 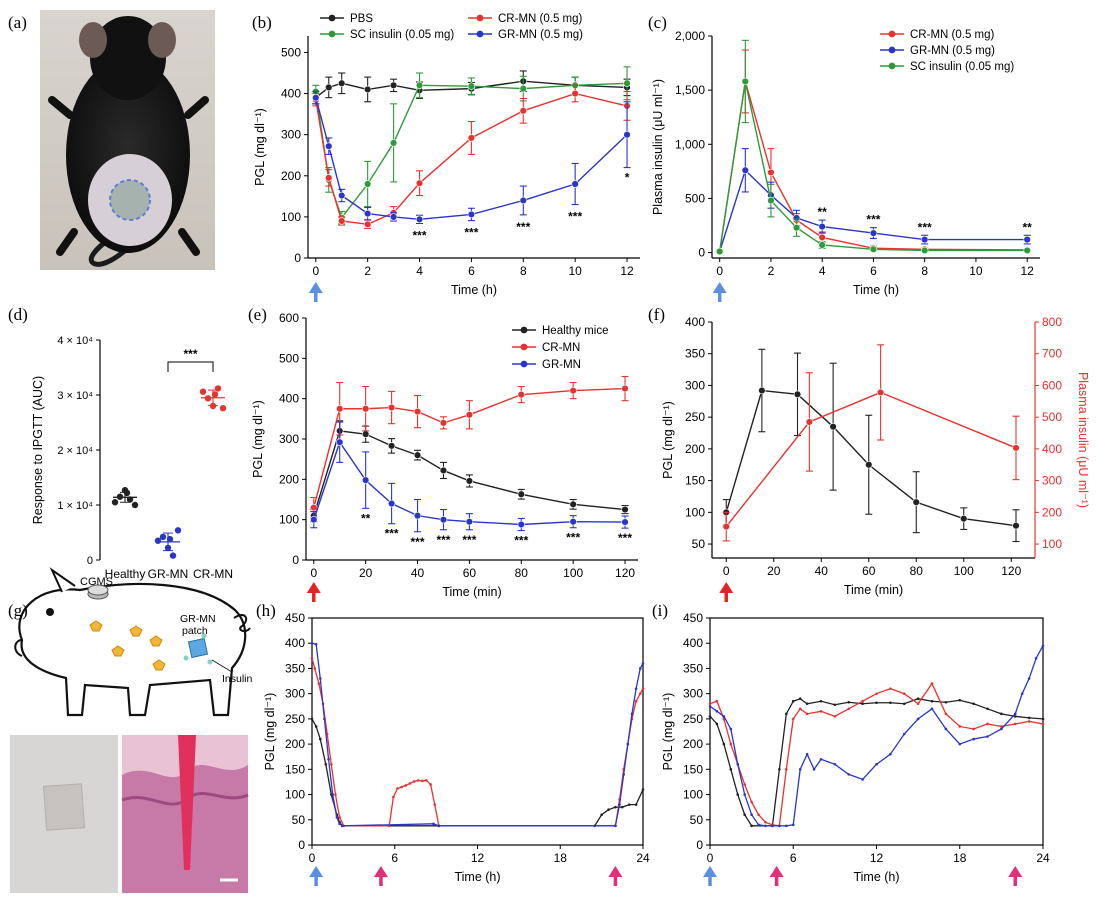 What do you see at coordinates (402, 35) in the screenshot?
I see `legend-label: SC insulin (0.05 mg)` at bounding box center [402, 35].